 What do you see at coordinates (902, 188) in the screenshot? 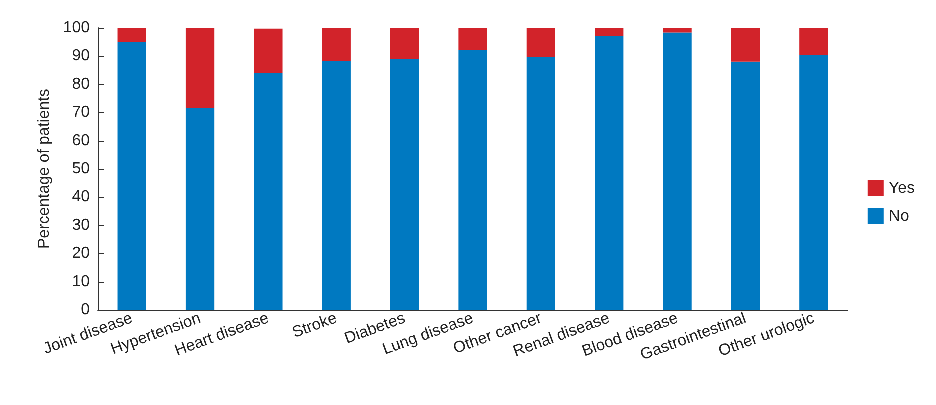
I see `legend-label: Yes` at bounding box center [902, 188].